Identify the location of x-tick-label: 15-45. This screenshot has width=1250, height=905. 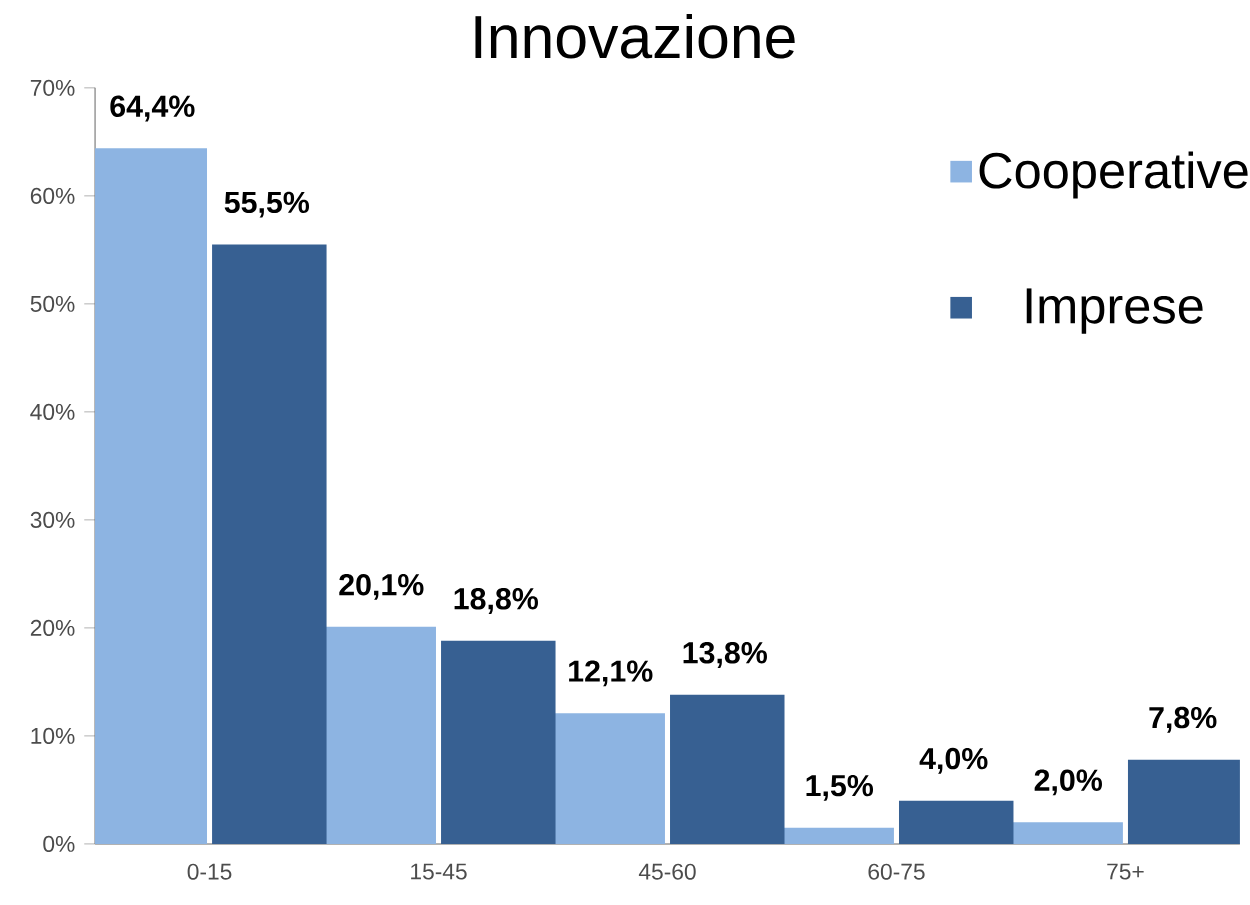
(439, 871).